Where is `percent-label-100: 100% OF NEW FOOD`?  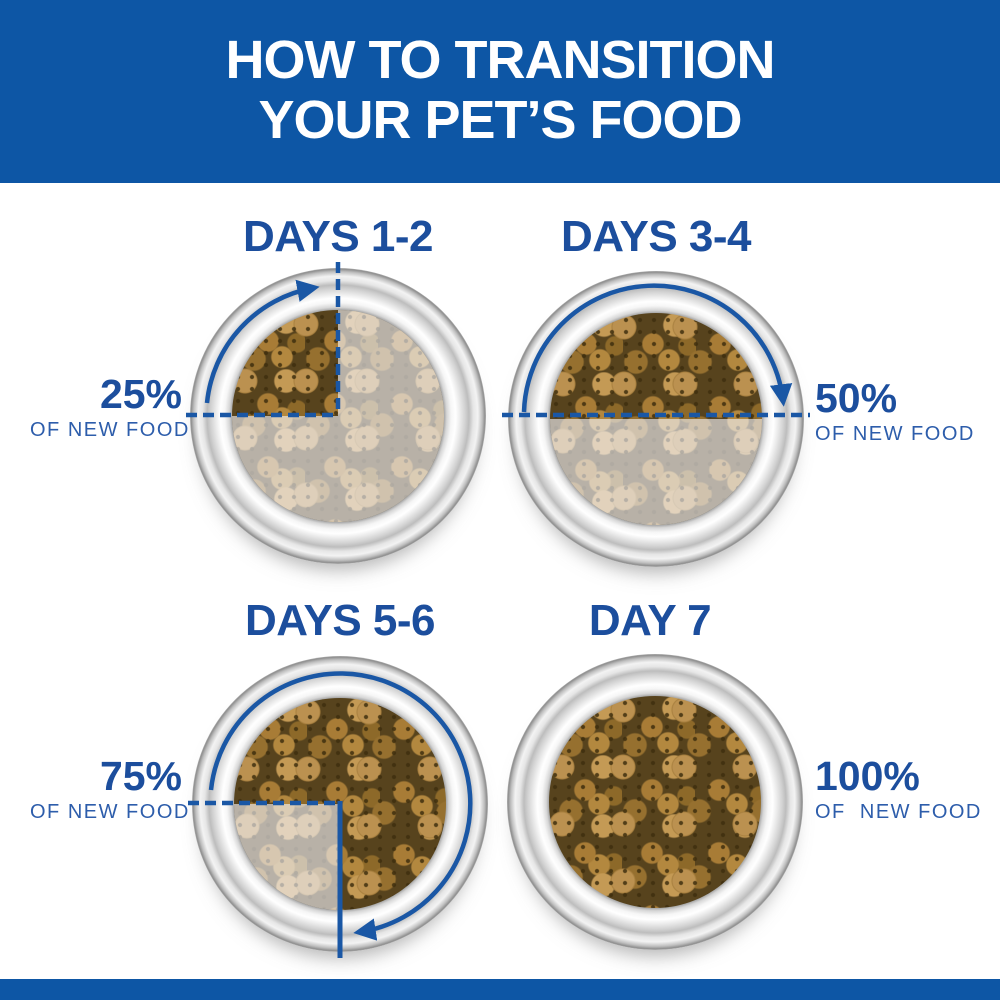 percent-label-100: 100% OF NEW FOOD is located at coordinates (907, 790).